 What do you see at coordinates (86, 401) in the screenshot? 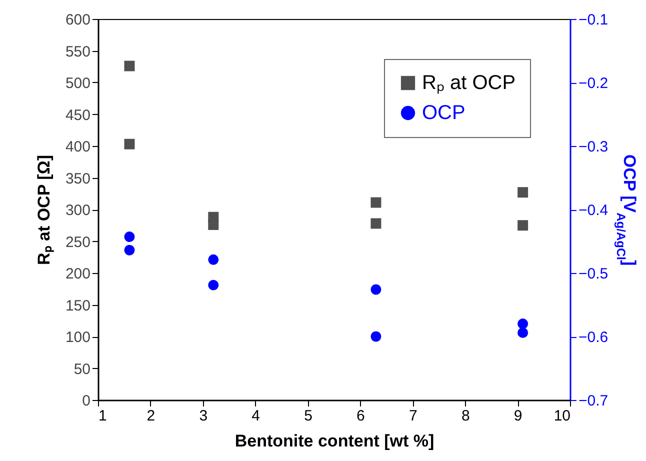
I see `y-tick-label: 0` at bounding box center [86, 401].